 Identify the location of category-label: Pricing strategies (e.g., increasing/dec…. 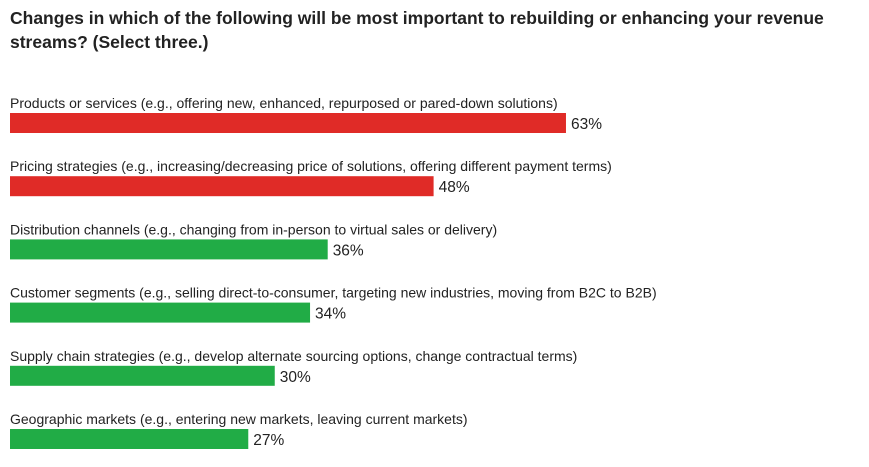
(311, 166).